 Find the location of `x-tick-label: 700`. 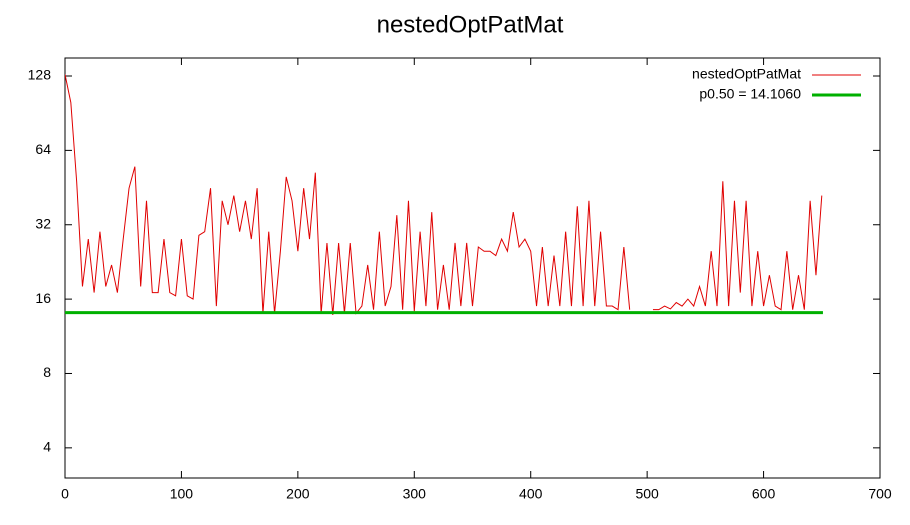

x-tick-label: 700 is located at coordinates (880, 494).